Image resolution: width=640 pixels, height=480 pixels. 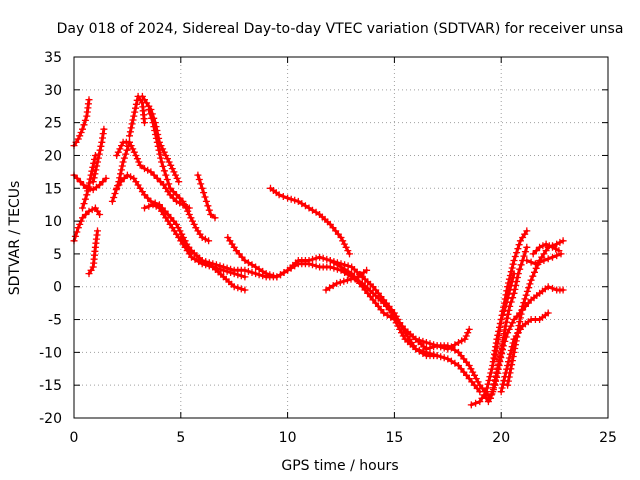 What do you see at coordinates (50, 419) in the screenshot?
I see `y-tick-label: -20` at bounding box center [50, 419].